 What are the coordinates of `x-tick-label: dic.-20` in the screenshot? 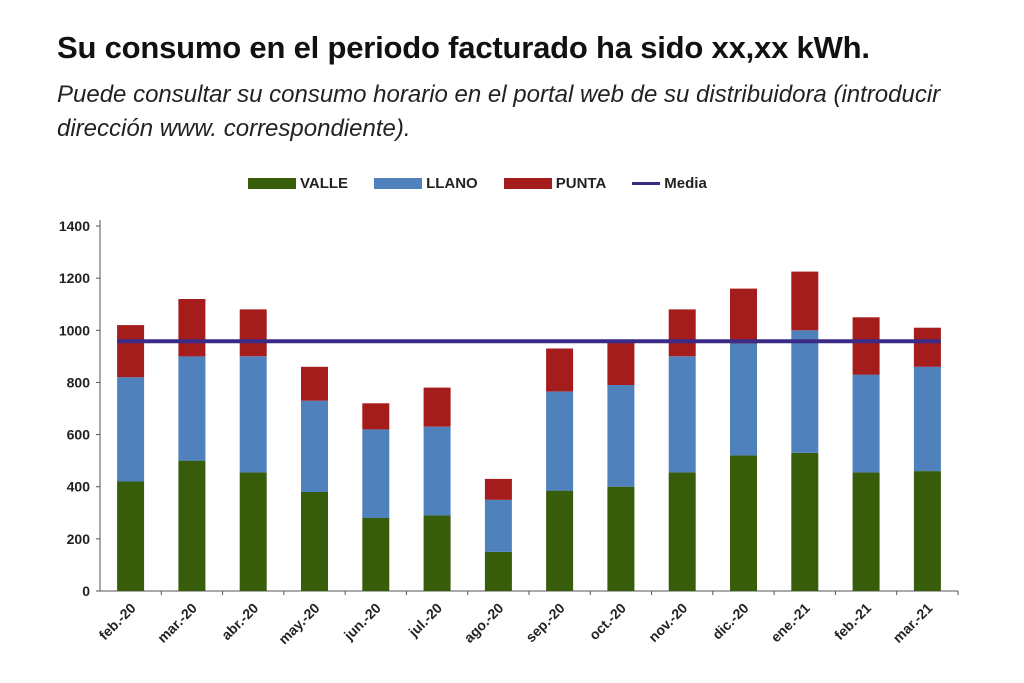 It's located at (730, 621).